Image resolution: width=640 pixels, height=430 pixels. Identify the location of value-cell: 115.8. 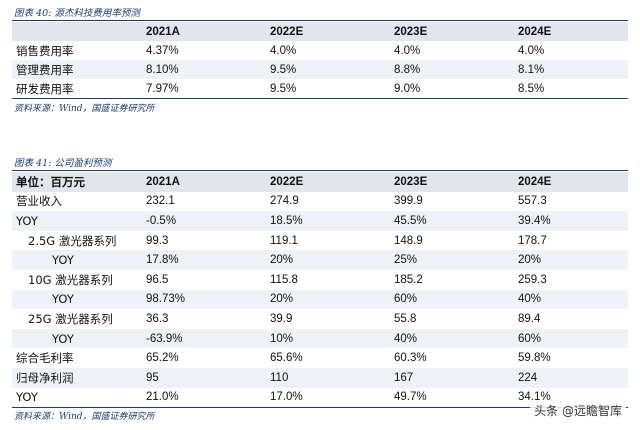
(284, 279).